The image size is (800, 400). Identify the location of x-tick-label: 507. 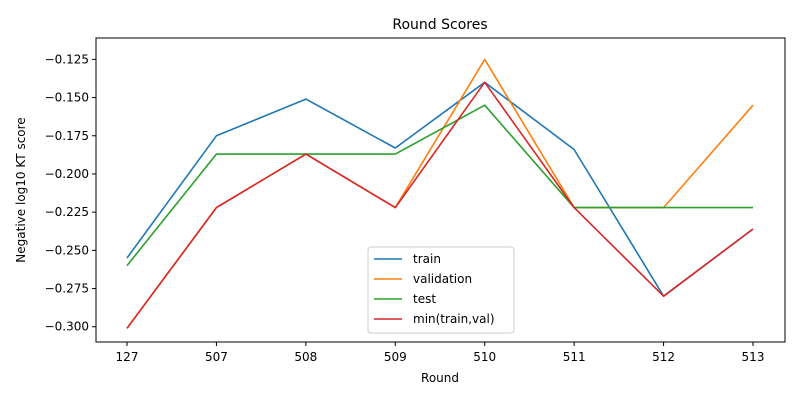
(216, 357).